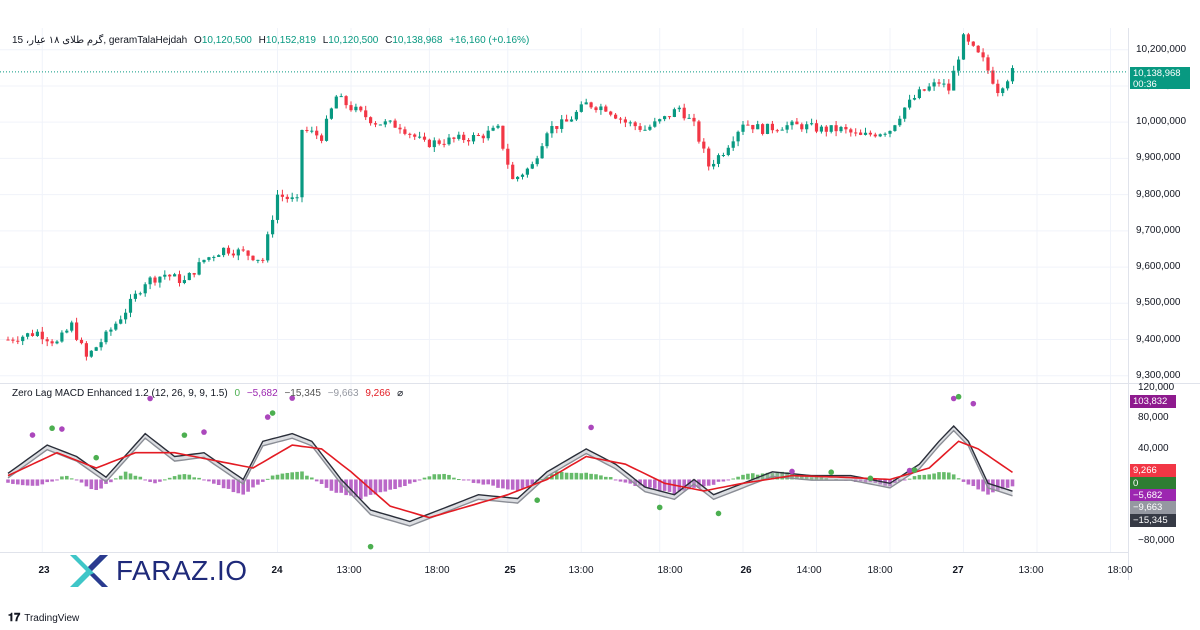 The width and height of the screenshot is (1200, 630). I want to click on price-axis-label: 9,800,000, so click(1158, 194).